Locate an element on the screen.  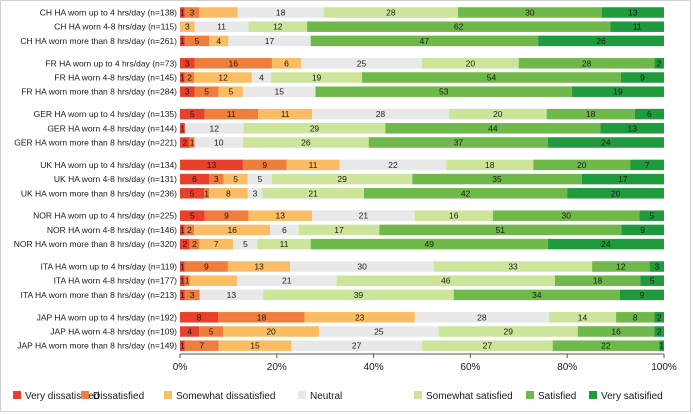
category-label: JAP HA worn 4-8 hrs/day (n=109) is located at coordinates (113, 332).